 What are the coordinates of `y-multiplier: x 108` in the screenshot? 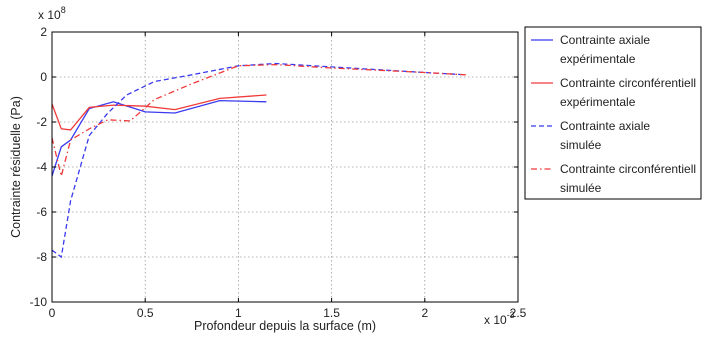 It's located at (52, 13).